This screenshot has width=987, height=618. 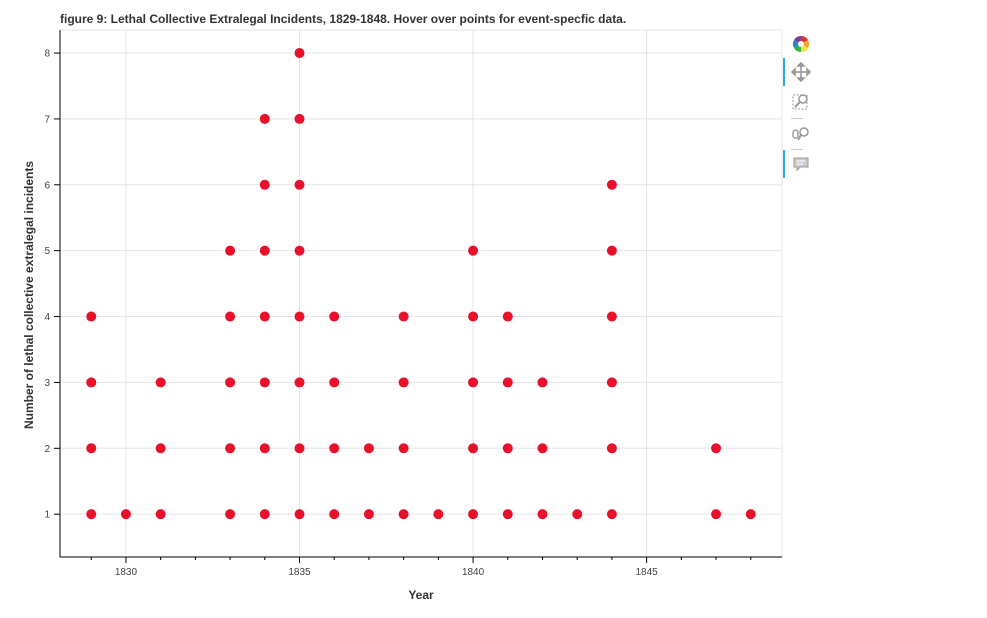 What do you see at coordinates (473, 572) in the screenshot?
I see `x-tick-label: 1840` at bounding box center [473, 572].